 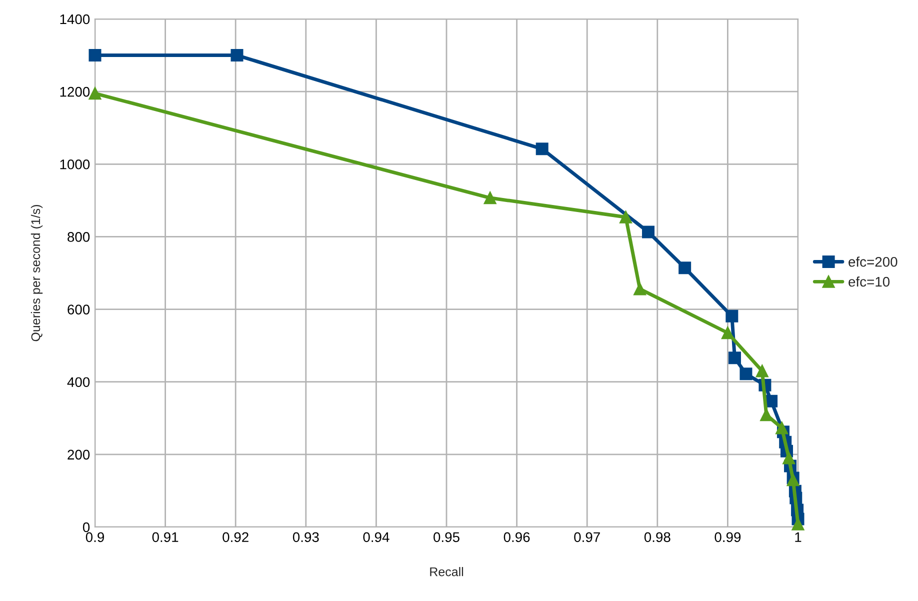 I want to click on legend-label: efc=10, so click(x=869, y=281).